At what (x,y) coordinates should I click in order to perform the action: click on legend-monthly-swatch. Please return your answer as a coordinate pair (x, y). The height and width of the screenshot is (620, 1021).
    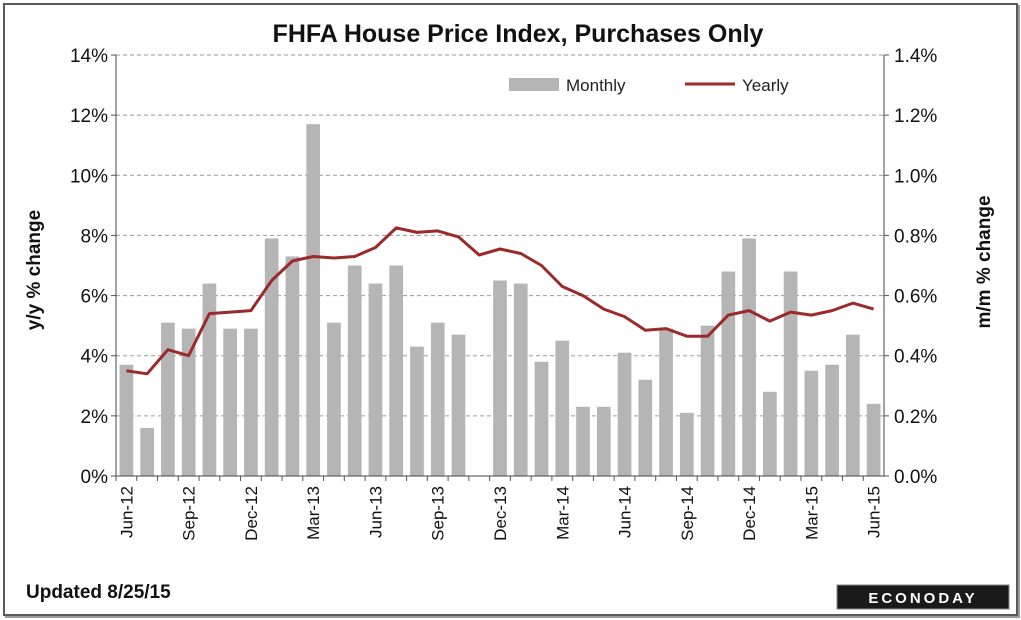
    Looking at the image, I should click on (534, 84).